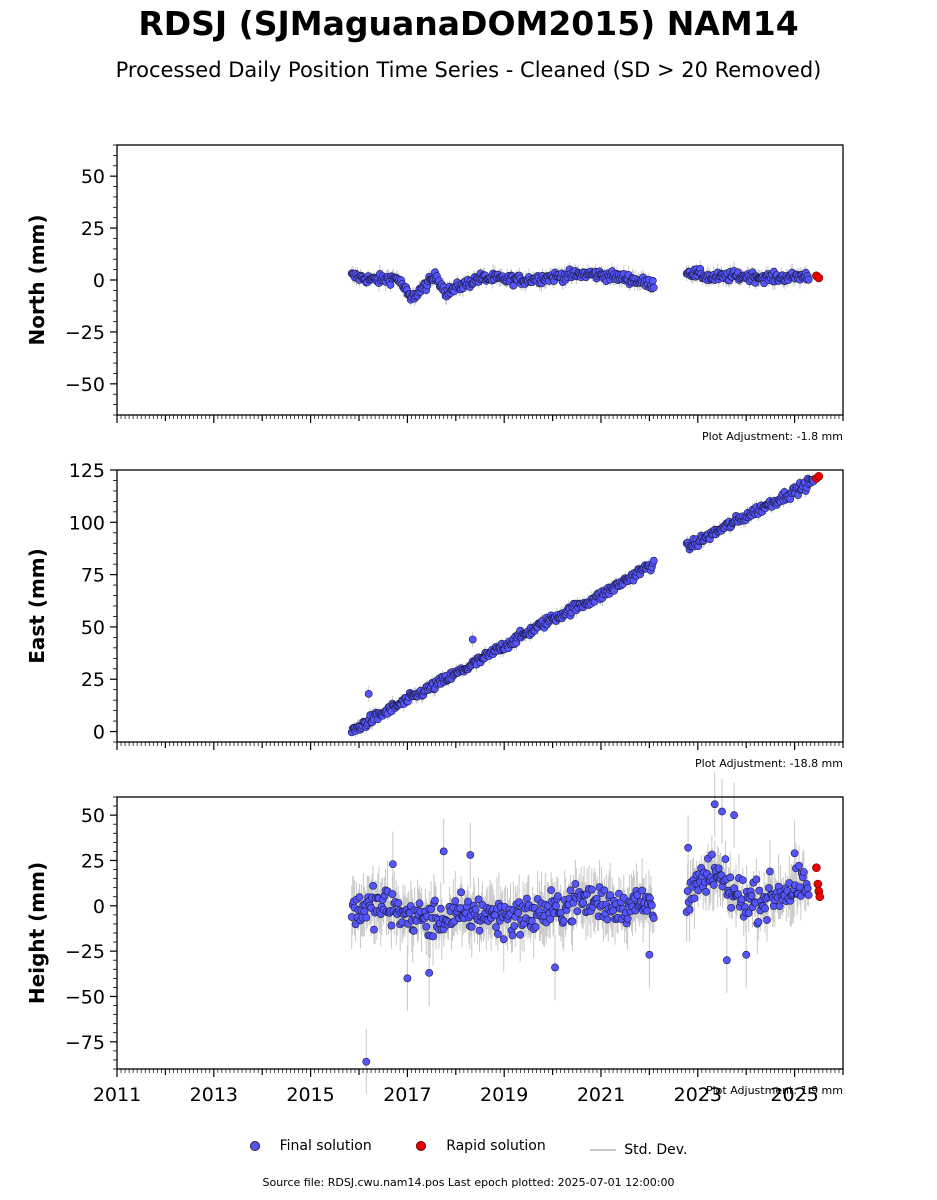 Image resolution: width=937 pixels, height=1200 pixels. Describe the element at coordinates (117, 1095) in the screenshot. I see `x-tick-label: 2011` at that location.